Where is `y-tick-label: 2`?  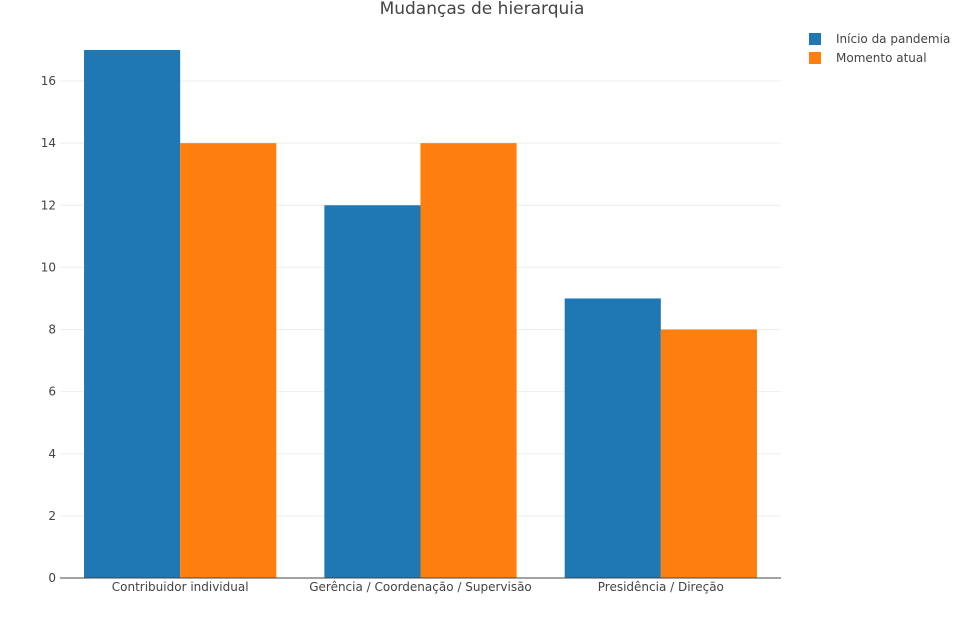
y-tick-label: 2 is located at coordinates (52, 516).